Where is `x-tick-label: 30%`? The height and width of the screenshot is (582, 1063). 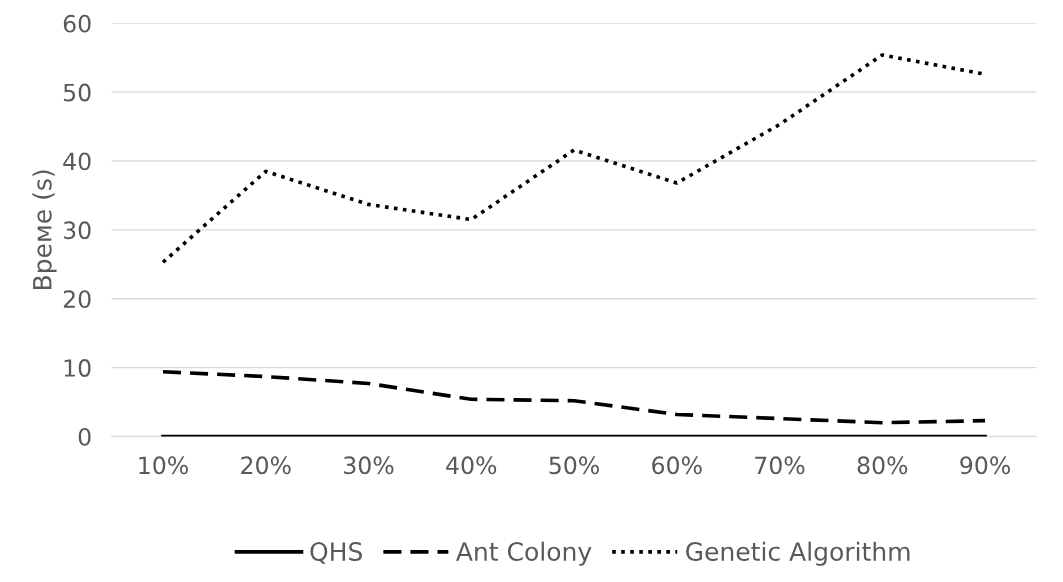
x-tick-label: 30% is located at coordinates (369, 465).